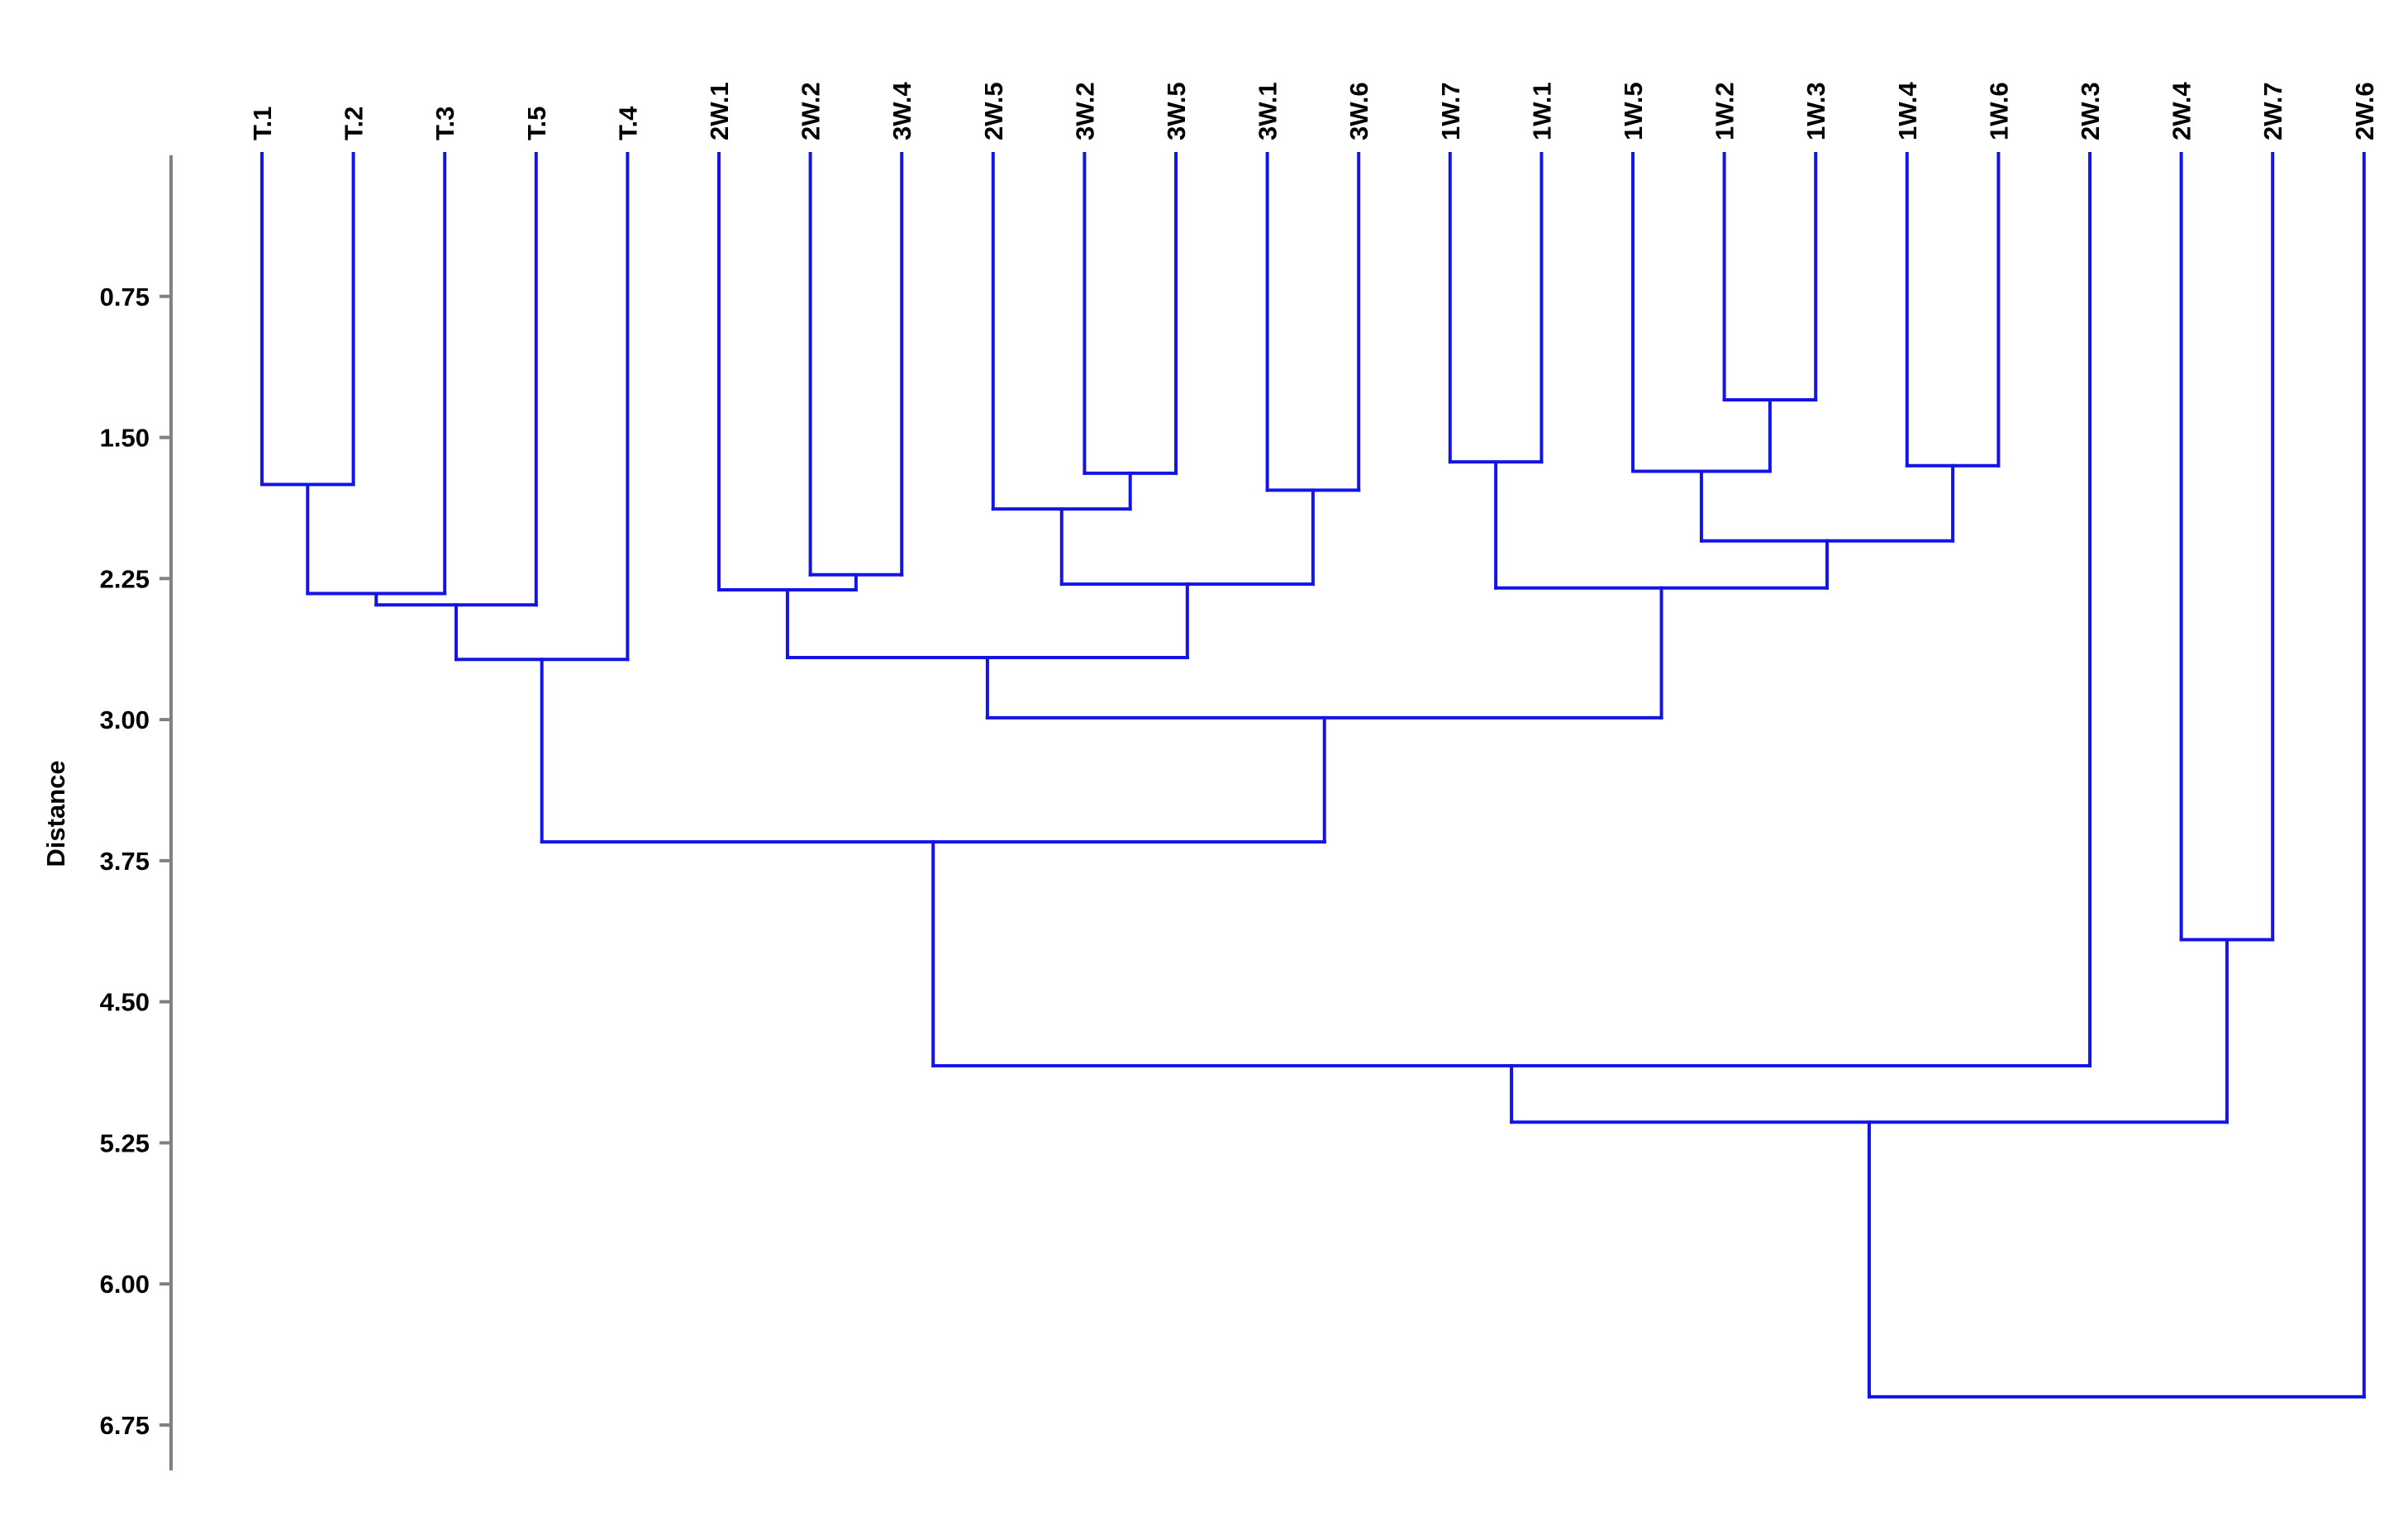  What do you see at coordinates (1815, 111) in the screenshot?
I see `leaf-label: 1W.3` at bounding box center [1815, 111].